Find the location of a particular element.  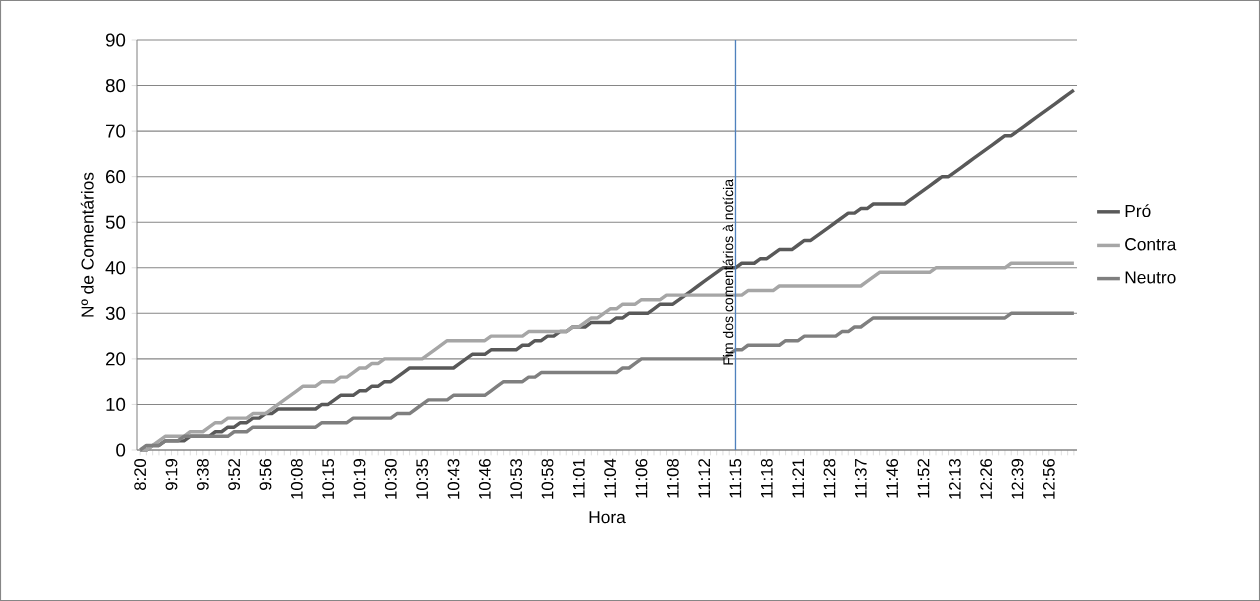

y-tick-label: 40 is located at coordinates (115, 268).